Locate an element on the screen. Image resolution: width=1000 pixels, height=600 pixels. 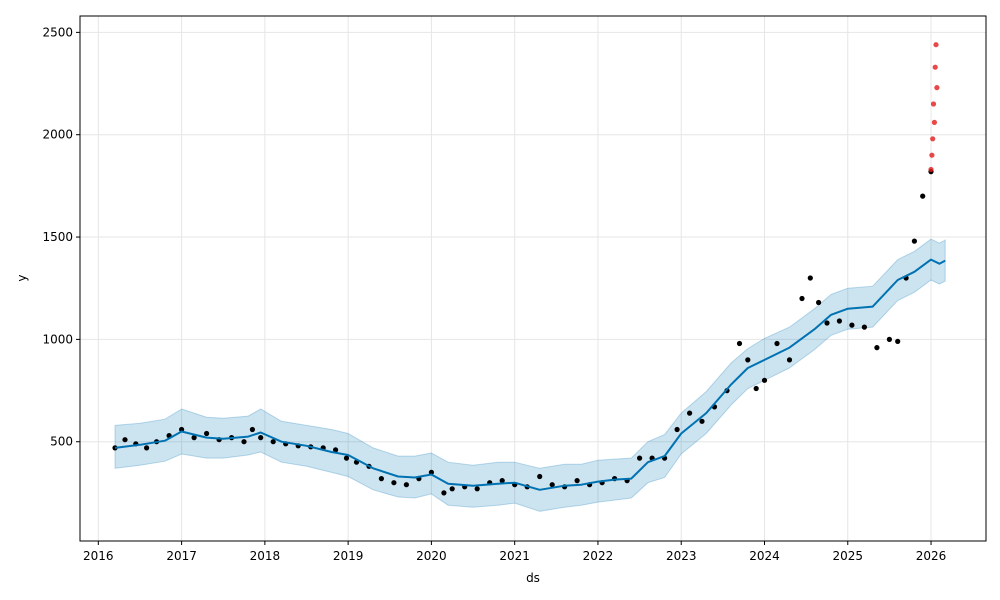
x-tick-label: 2016 is located at coordinates (98, 556).